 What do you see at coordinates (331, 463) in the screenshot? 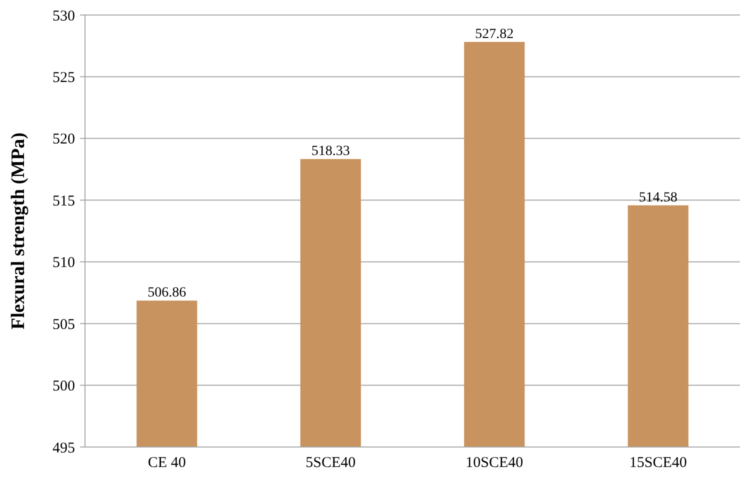
I see `x-tick-label: 5SCE40` at bounding box center [331, 463].